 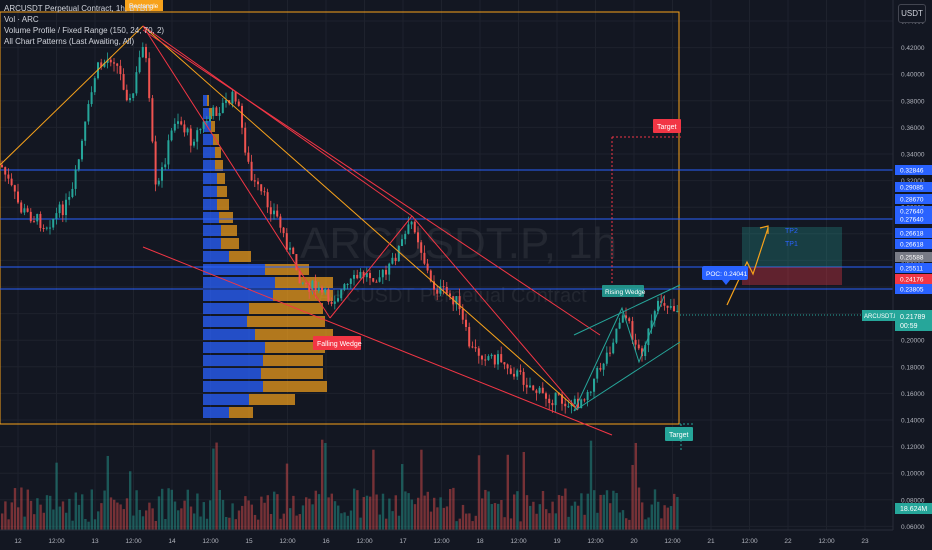 What do you see at coordinates (913, 128) in the screenshot?
I see `price-tick-label: 0.36000` at bounding box center [913, 128].